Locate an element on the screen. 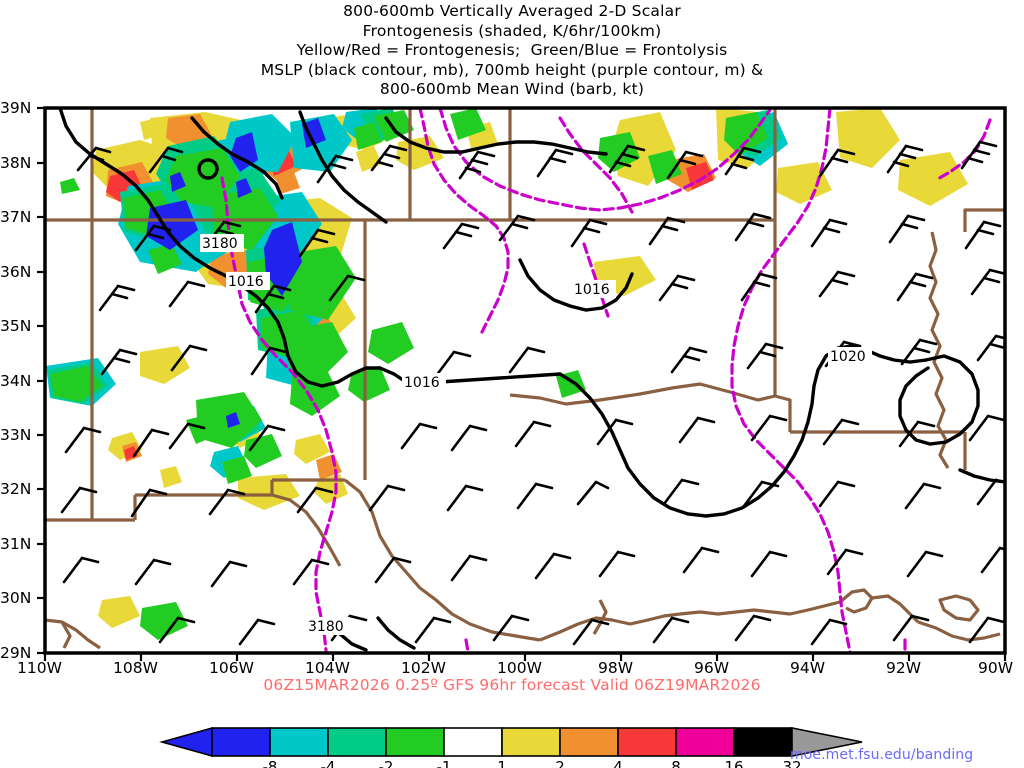  colorbar: -8 -4 -2 -1 1 2 4 8 16 32 is located at coordinates (511, 747).